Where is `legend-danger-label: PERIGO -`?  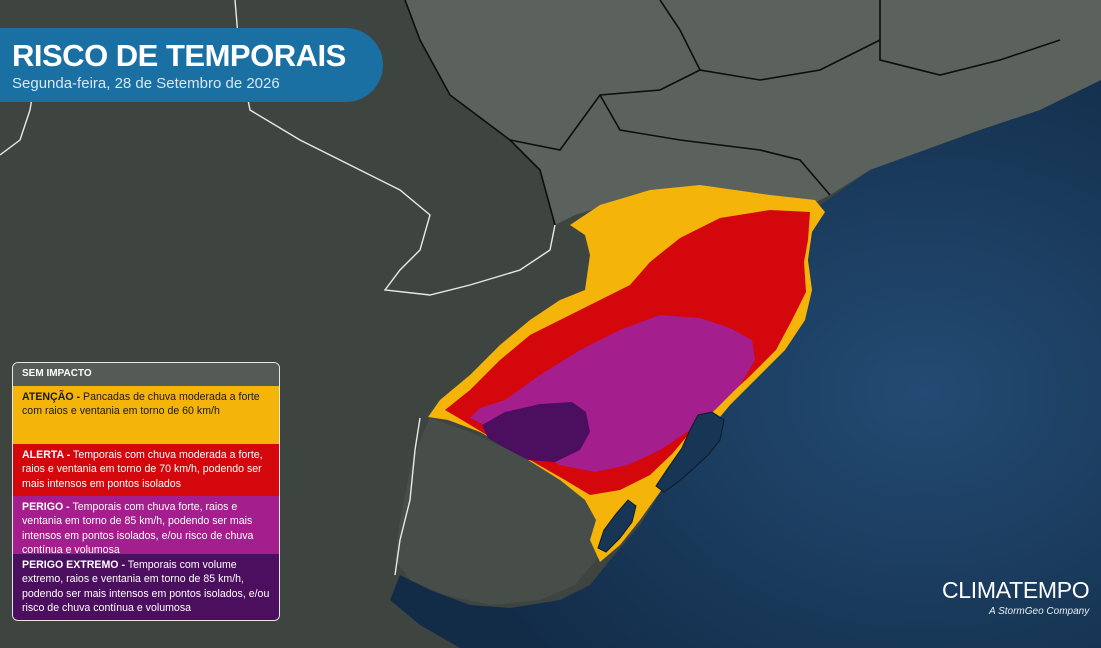
legend-danger-label: PERIGO - is located at coordinates (46, 506).